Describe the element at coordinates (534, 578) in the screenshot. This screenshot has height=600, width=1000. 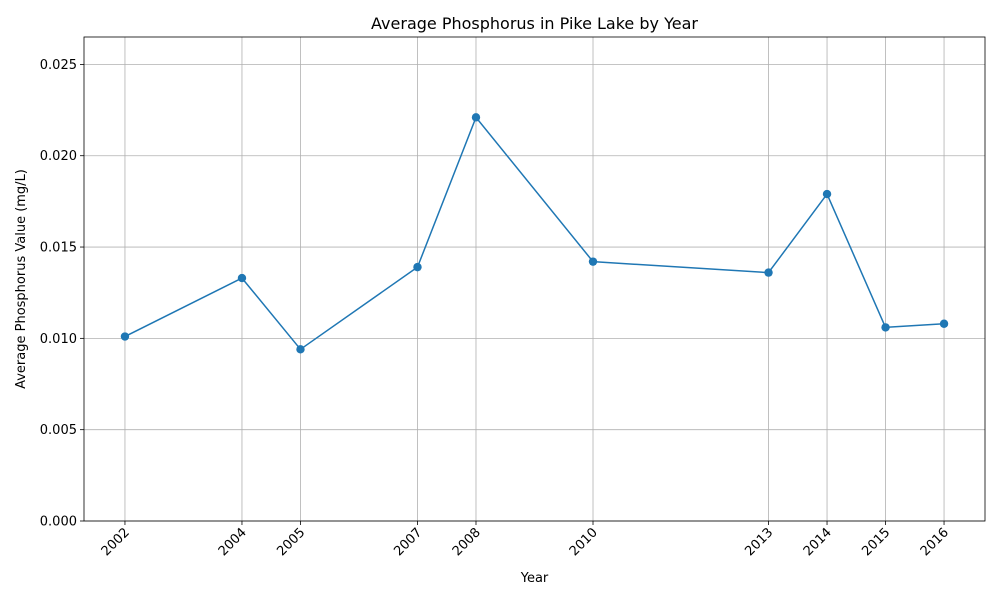
I see `x-axis-label: Year` at that location.